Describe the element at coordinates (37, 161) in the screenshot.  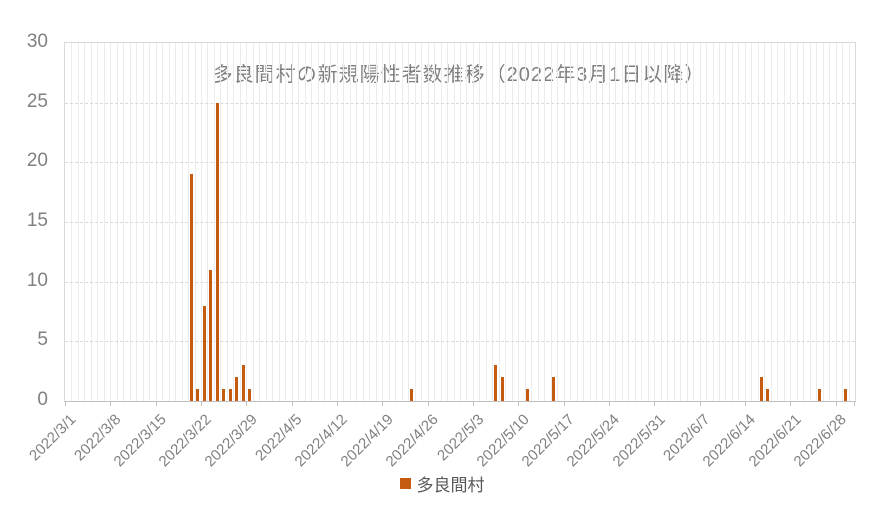
I see `y-tick-label: 20` at that location.